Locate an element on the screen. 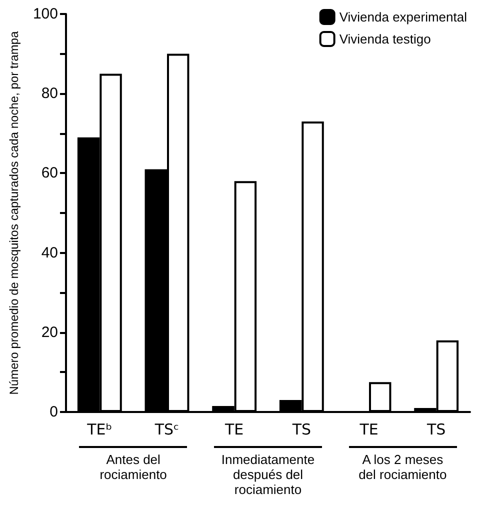  y-tick-label: 0 is located at coordinates (54, 412).